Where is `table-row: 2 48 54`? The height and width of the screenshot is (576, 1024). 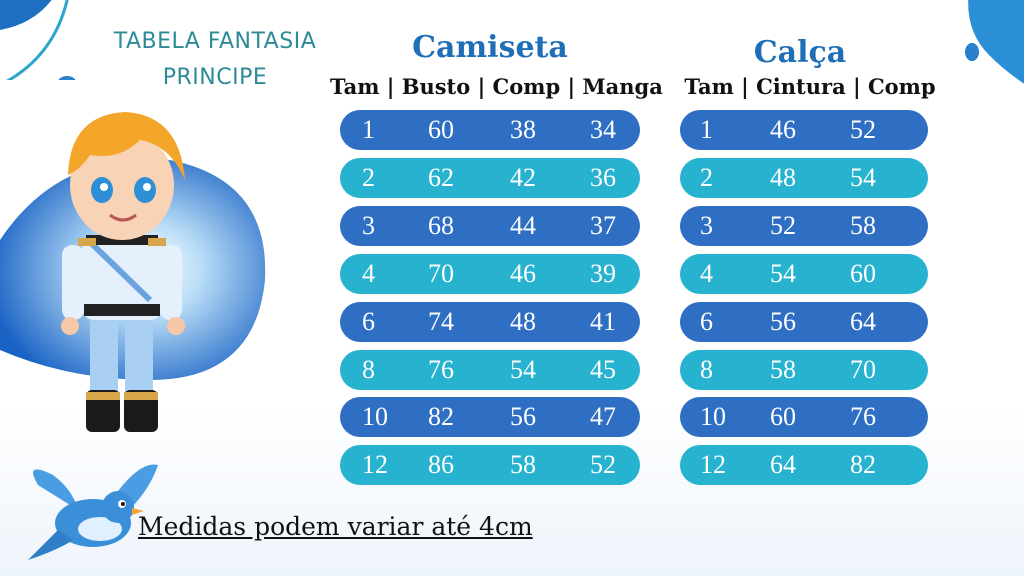
table-row: 2 48 54 is located at coordinates (804, 178).